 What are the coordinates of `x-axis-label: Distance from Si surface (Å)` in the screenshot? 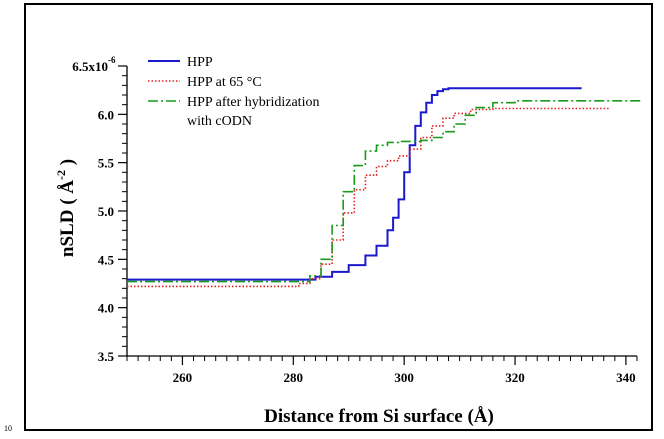 It's located at (379, 416).